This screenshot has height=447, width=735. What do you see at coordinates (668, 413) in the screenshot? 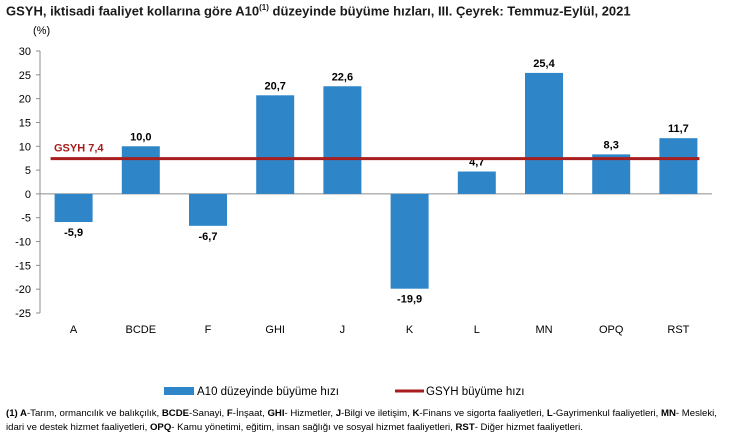
I see `footnote-key: MN` at bounding box center [668, 413].